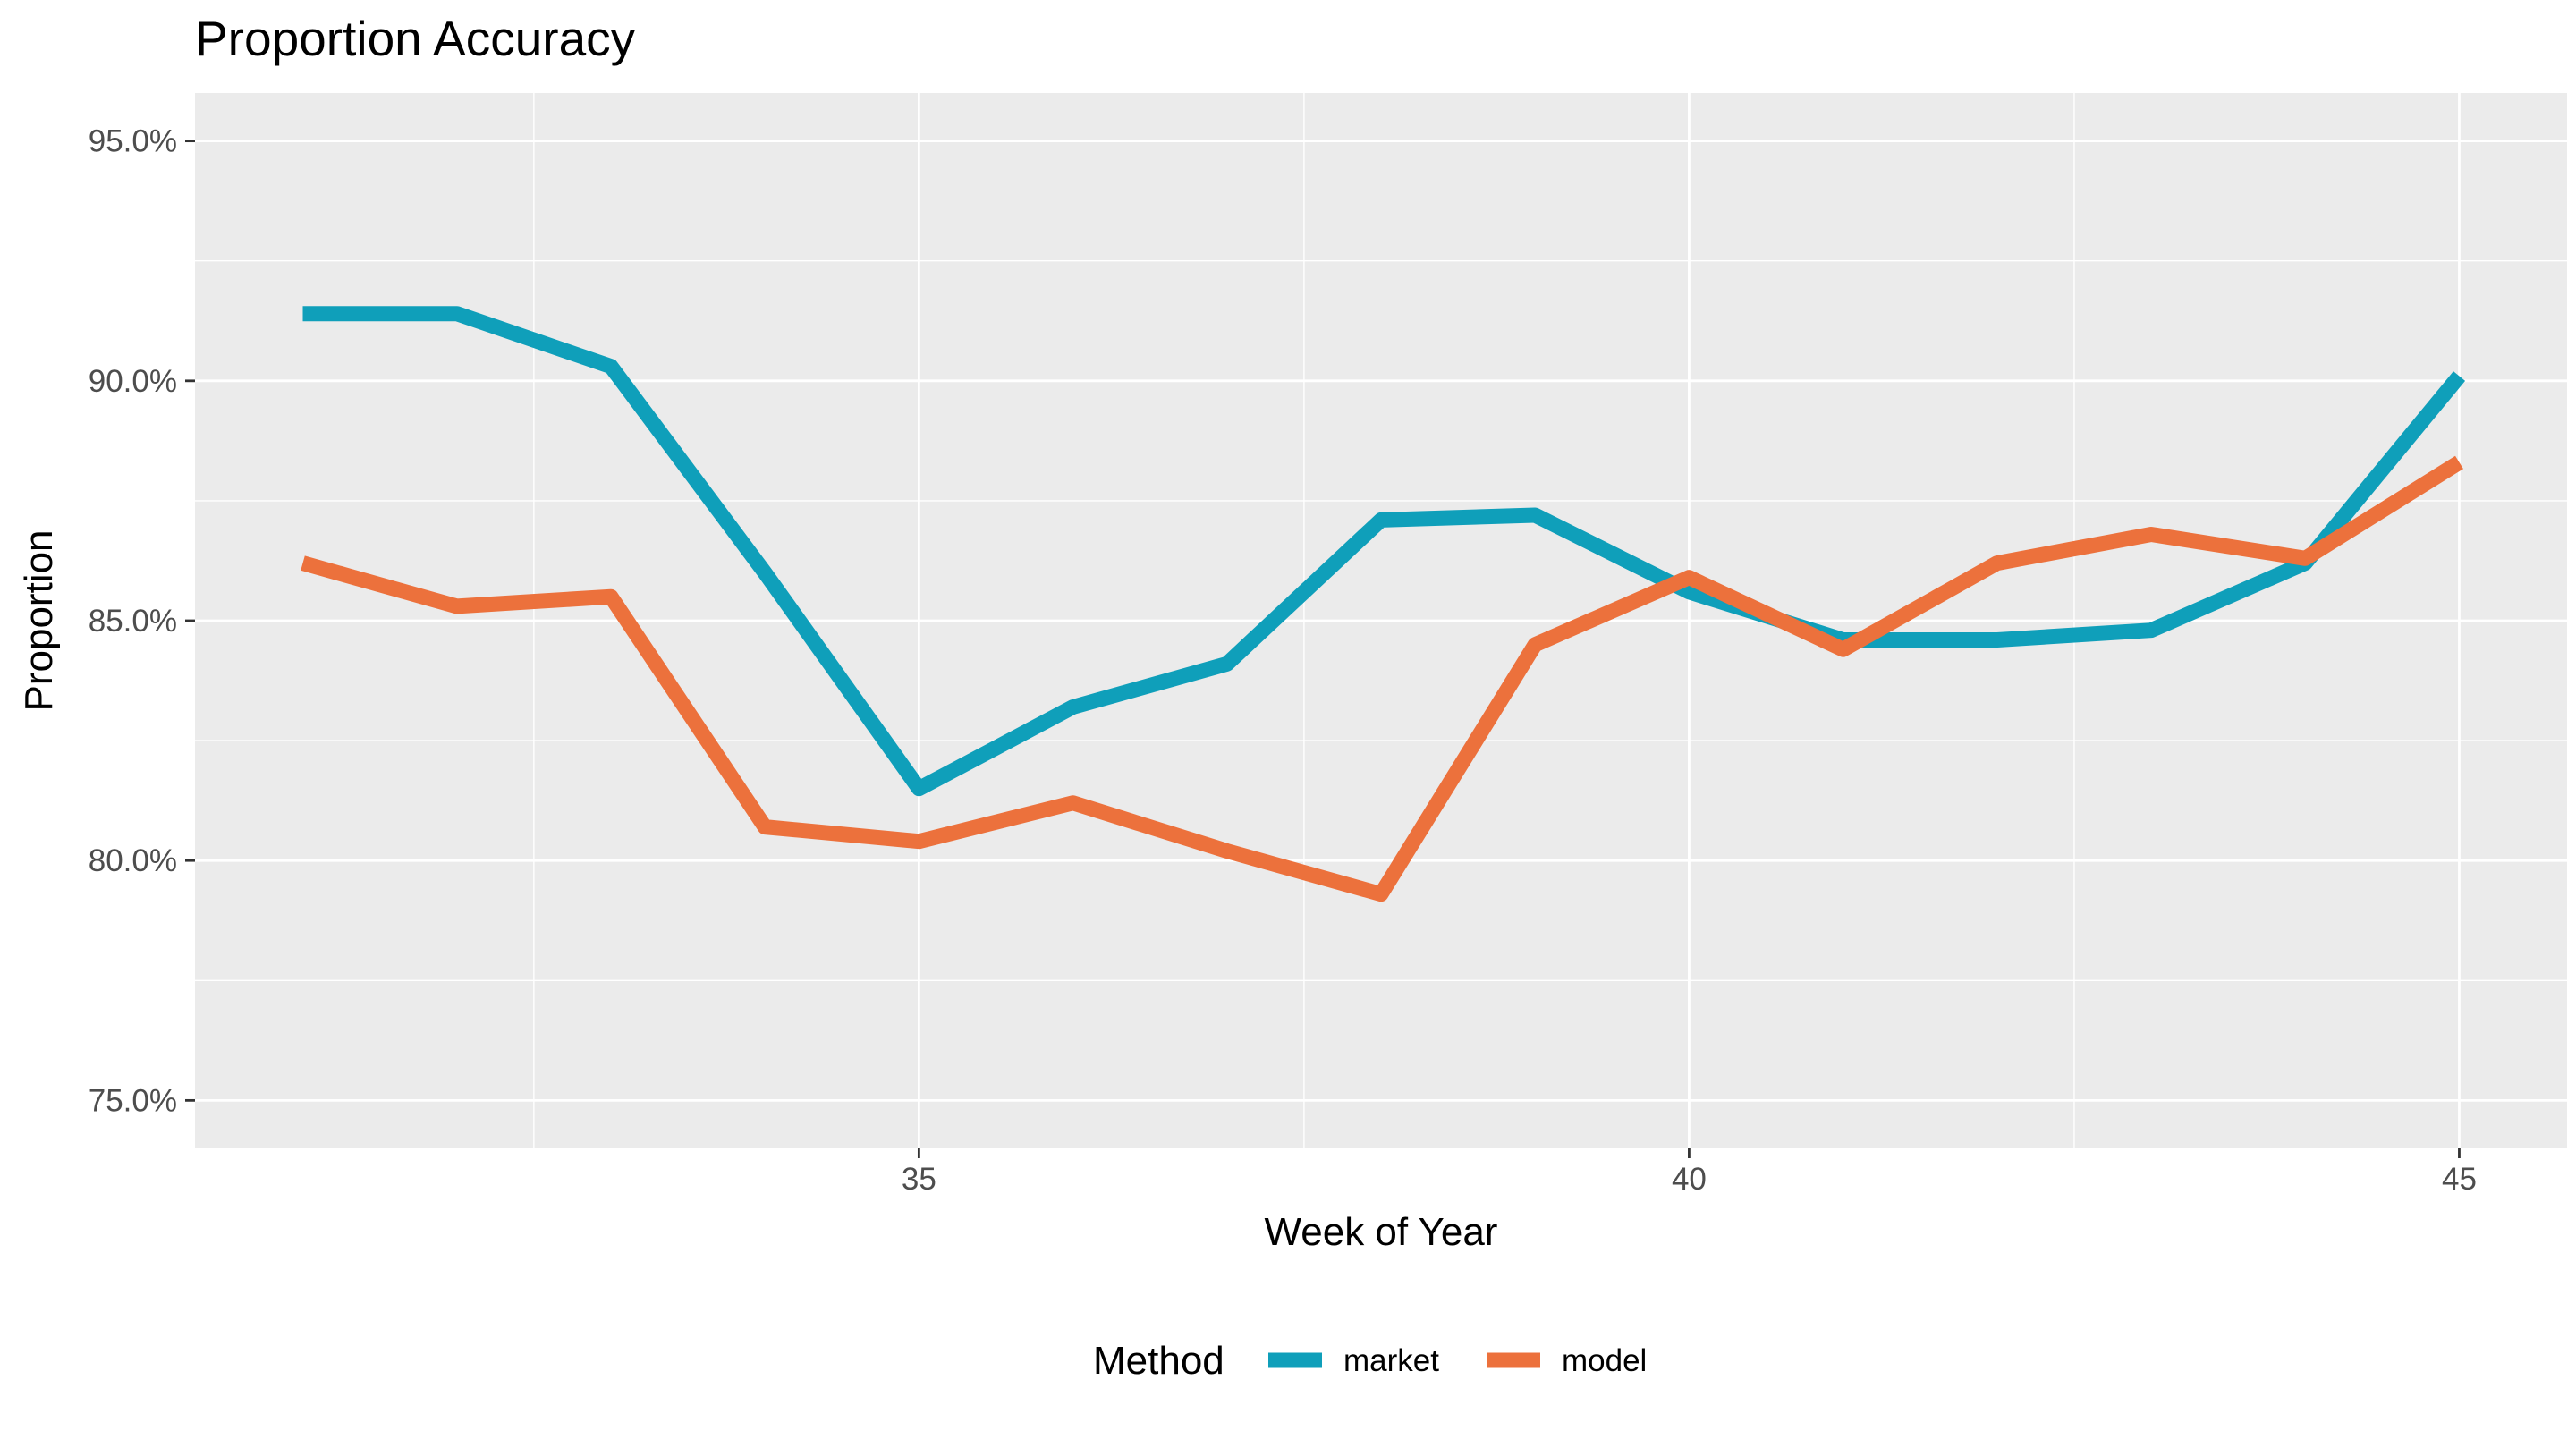  I want to click on x-tick-label: 45, so click(2459, 1180).